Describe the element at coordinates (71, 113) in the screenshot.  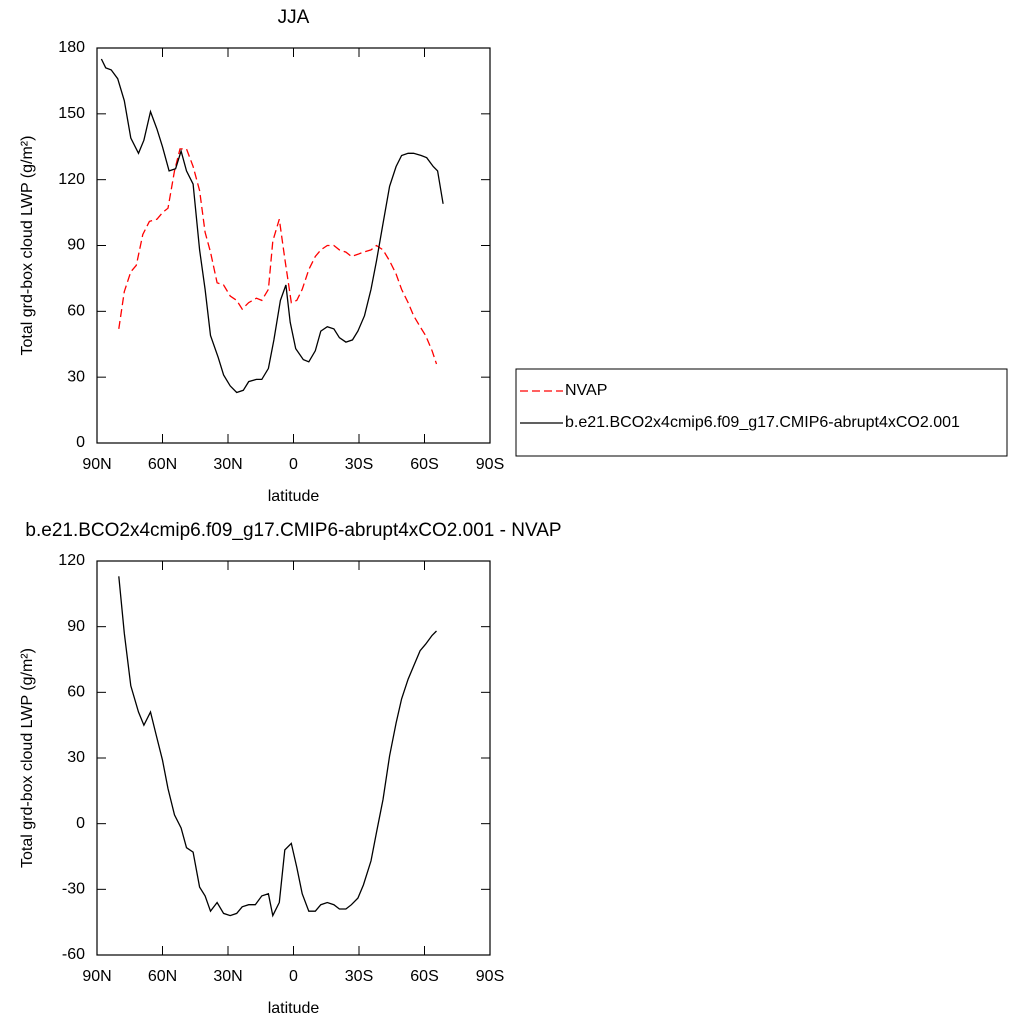
I see `y-tick-label: 150` at that location.